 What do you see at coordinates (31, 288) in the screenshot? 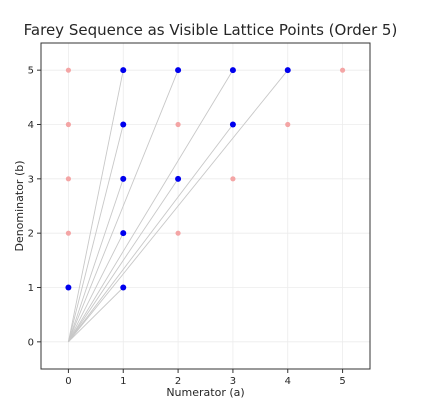
I see `y-tick-label: 1` at bounding box center [31, 288].